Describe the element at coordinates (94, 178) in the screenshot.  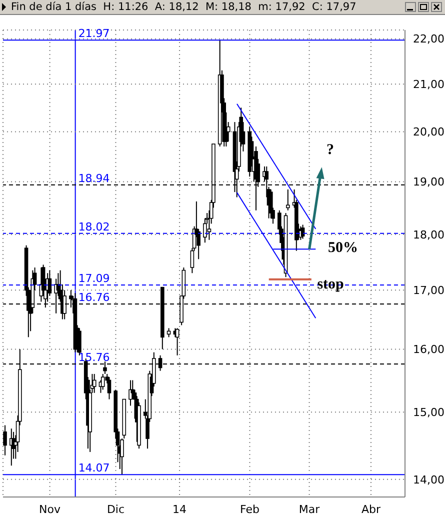
I see `ref-line-label: 18.94` at that location.